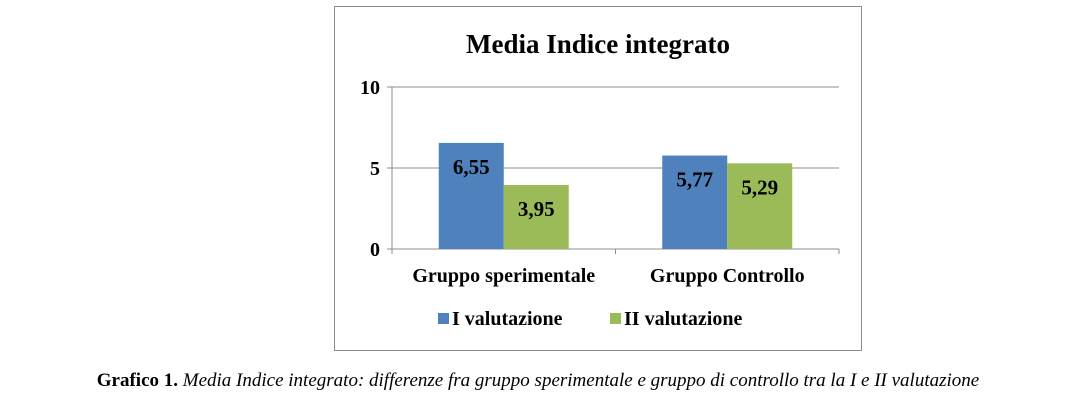  Describe the element at coordinates (598, 44) in the screenshot. I see `chart-title: Media Indice integrato` at that location.